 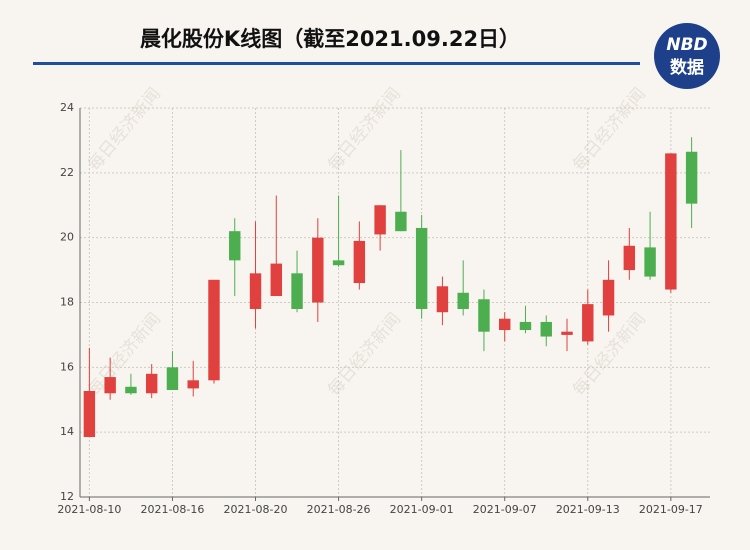 What do you see at coordinates (687, 56) in the screenshot?
I see `logo` at bounding box center [687, 56].